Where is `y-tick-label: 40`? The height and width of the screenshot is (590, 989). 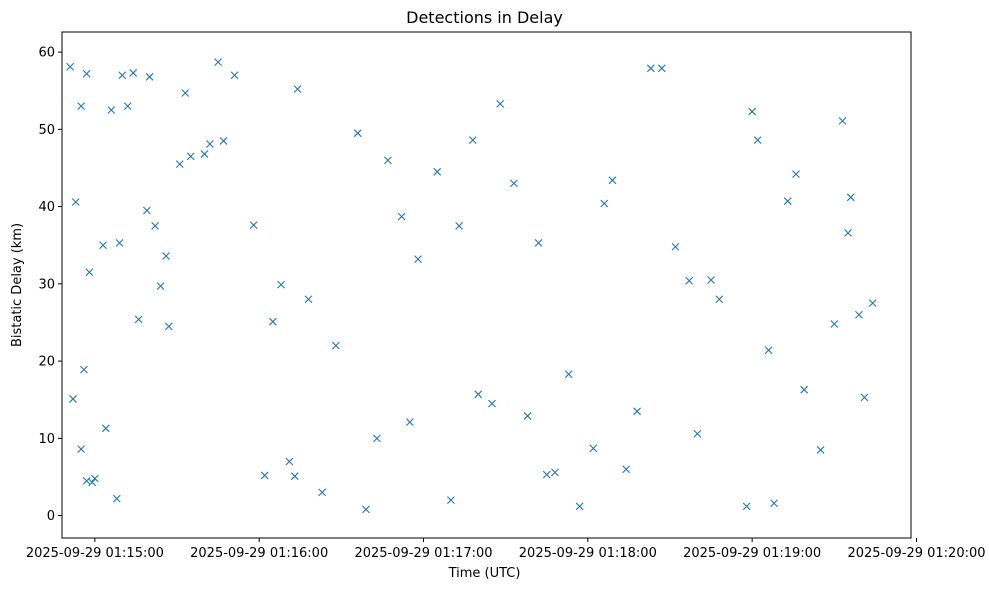
y-tick-label: 40 is located at coordinates (46, 207).